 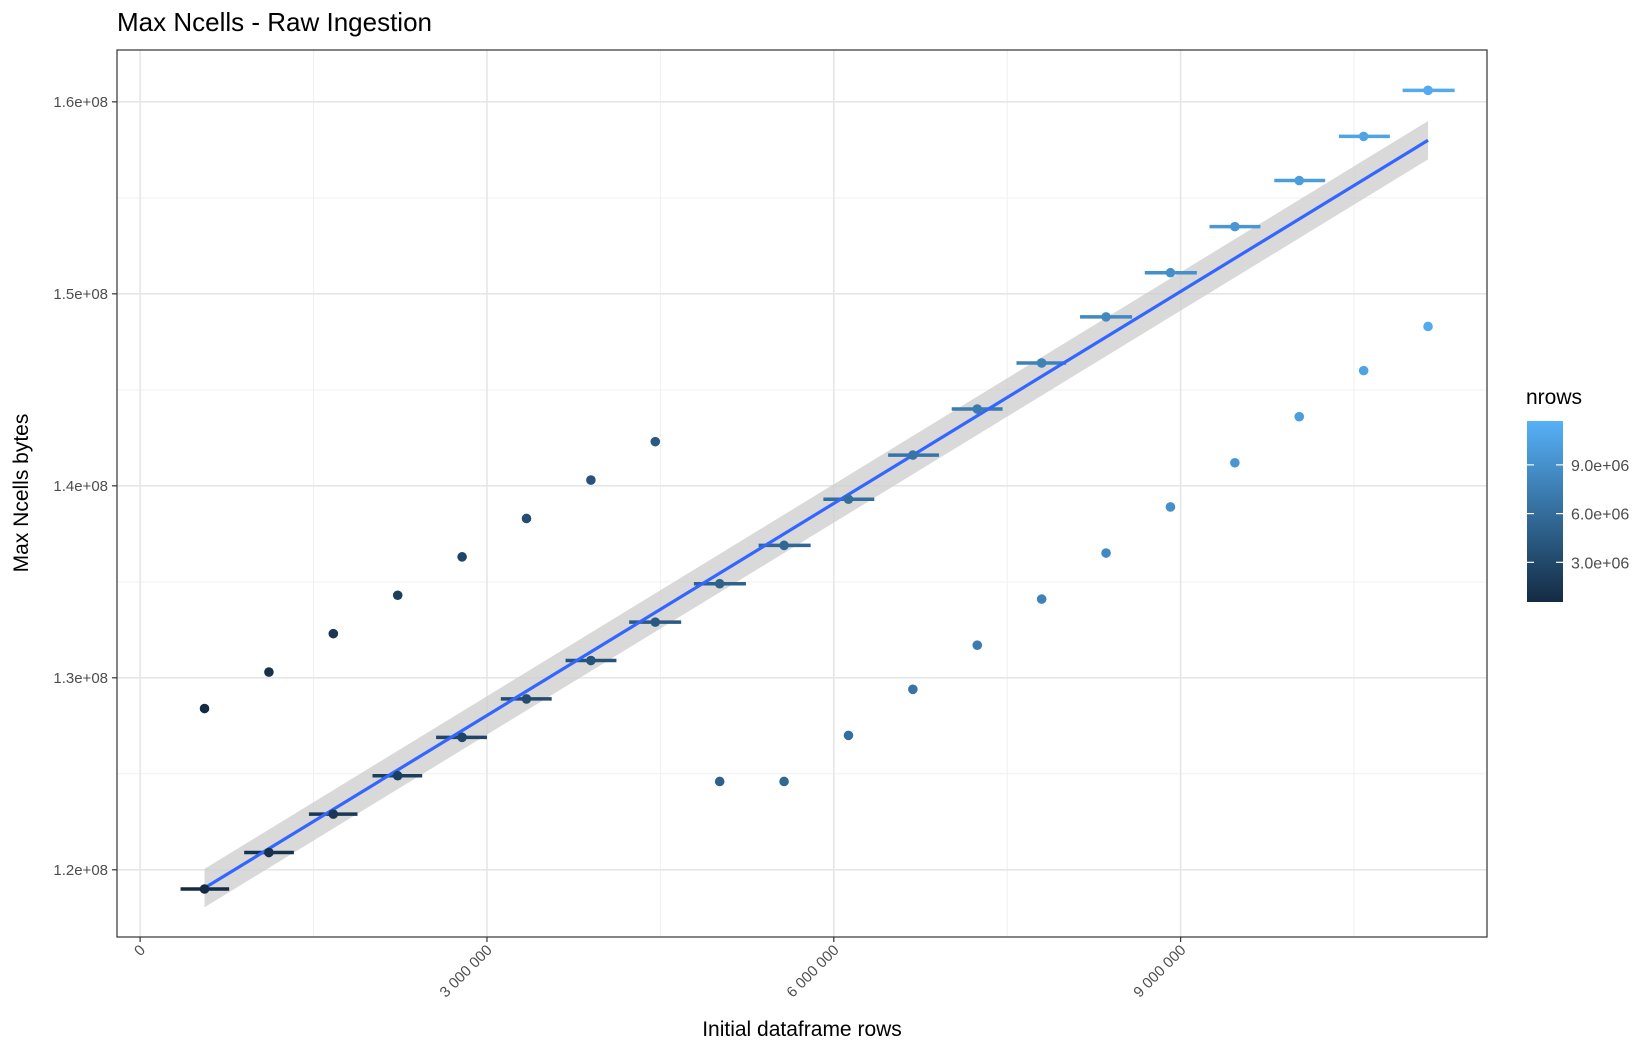 What do you see at coordinates (660, 969) in the screenshot?
I see `x-axis: 0 3 000 000 6 000 000 9 000 000` at bounding box center [660, 969].